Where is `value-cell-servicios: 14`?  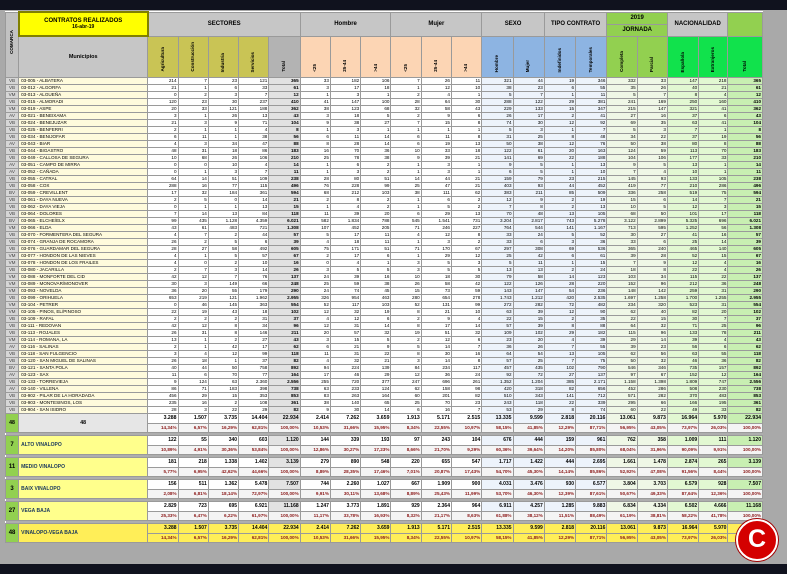 value-cell-servicios: 14 is located at coordinates (254, 200).